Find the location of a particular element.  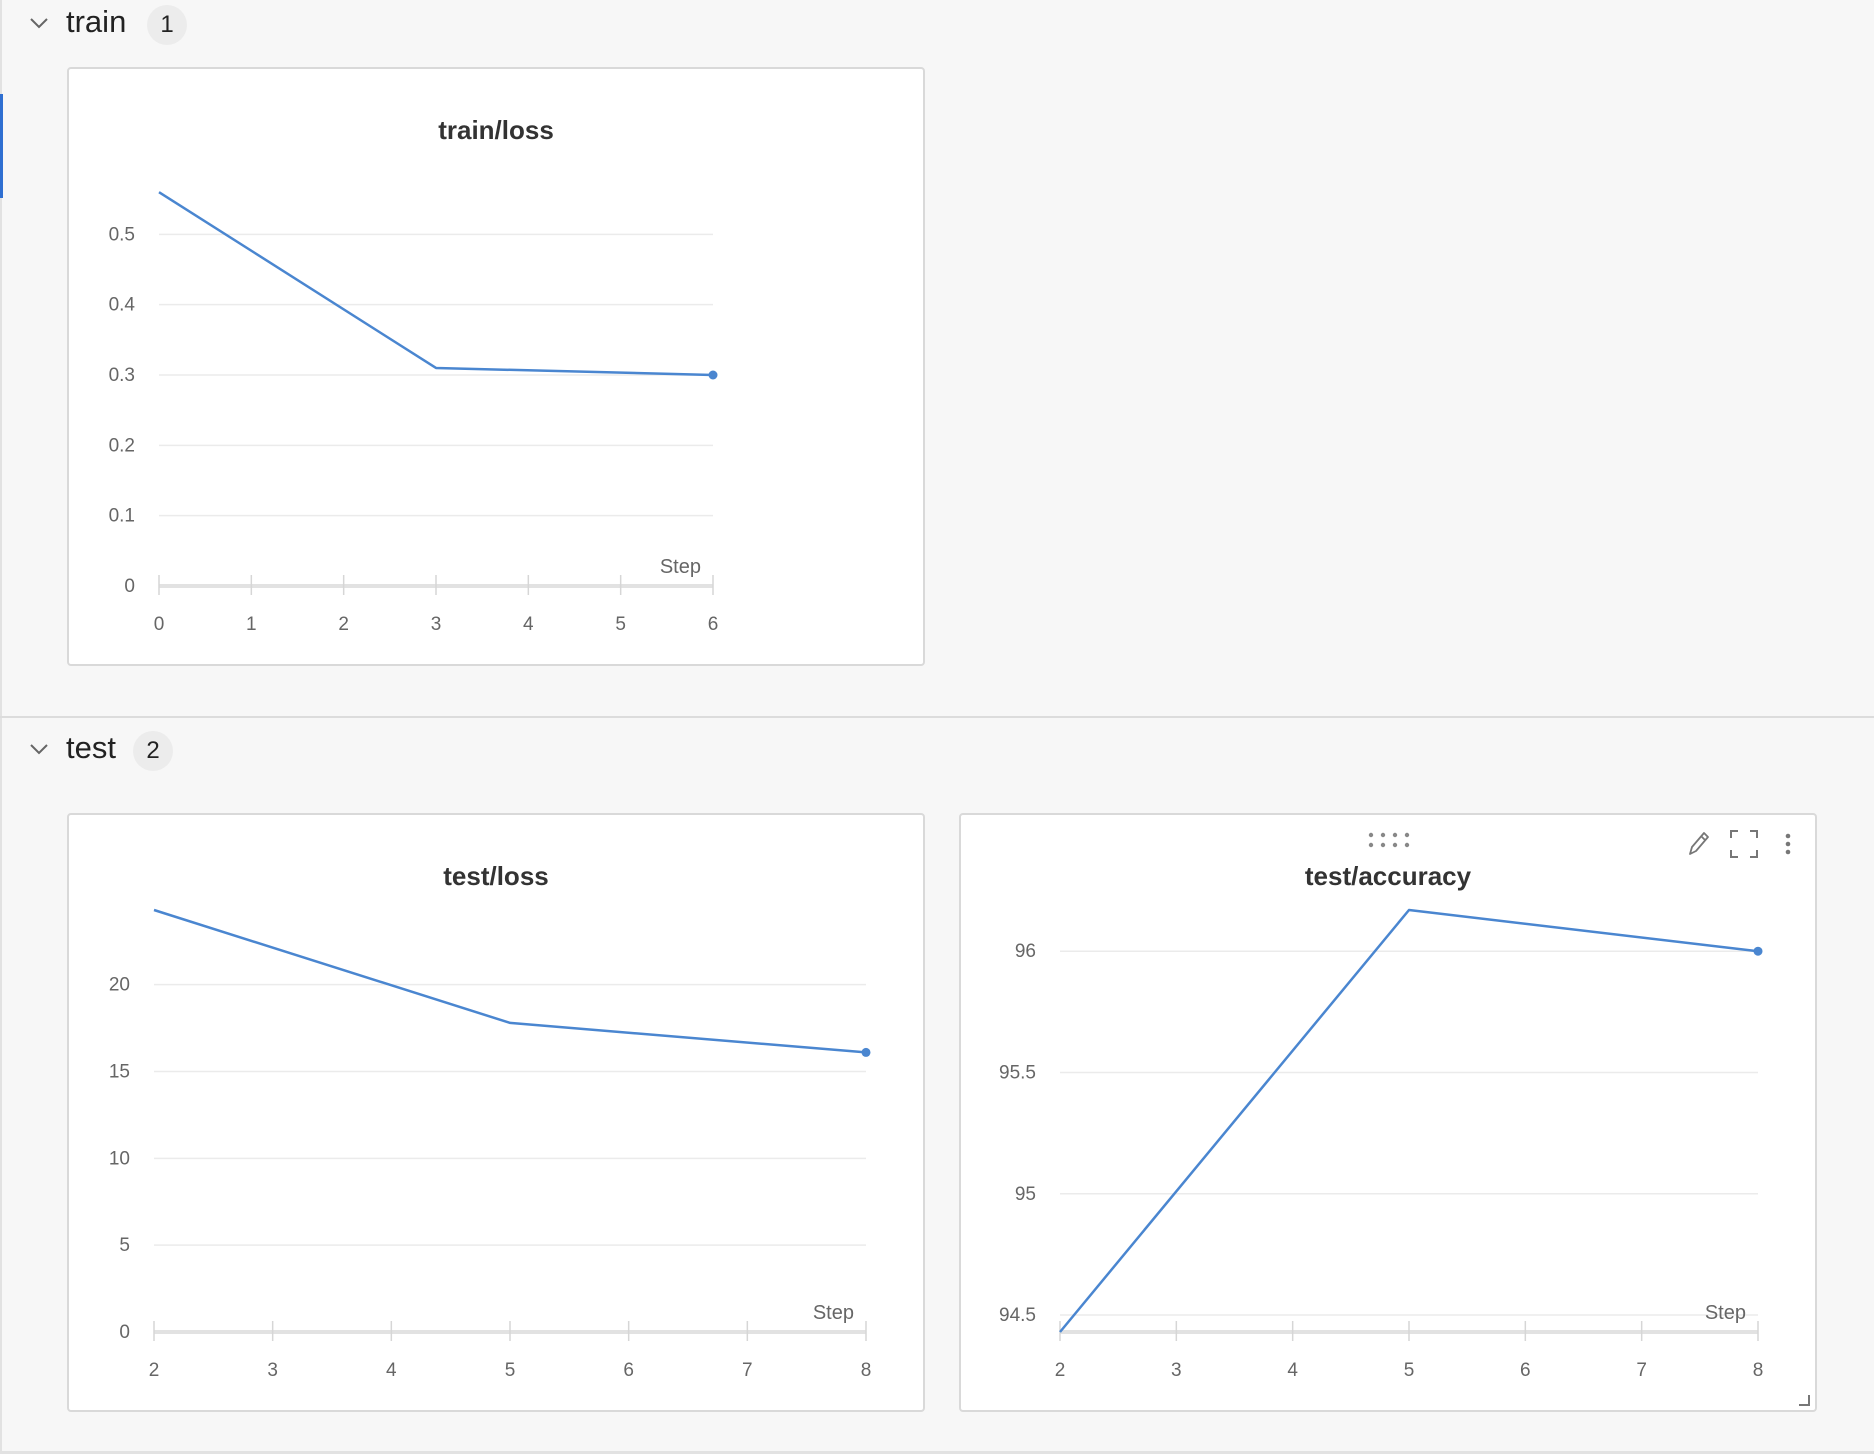

y-tick-label: 94.5 is located at coordinates (1017, 1315).